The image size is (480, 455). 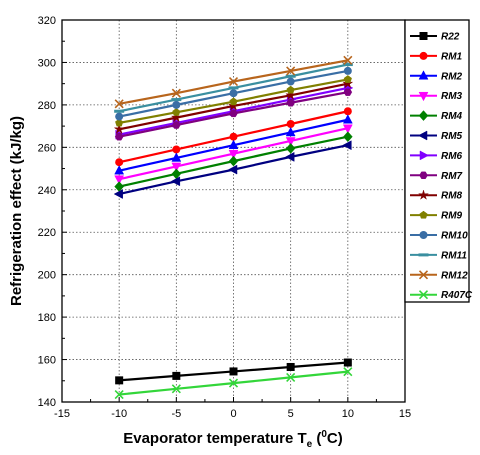 I want to click on y-tick-label: 160, so click(x=47, y=361).